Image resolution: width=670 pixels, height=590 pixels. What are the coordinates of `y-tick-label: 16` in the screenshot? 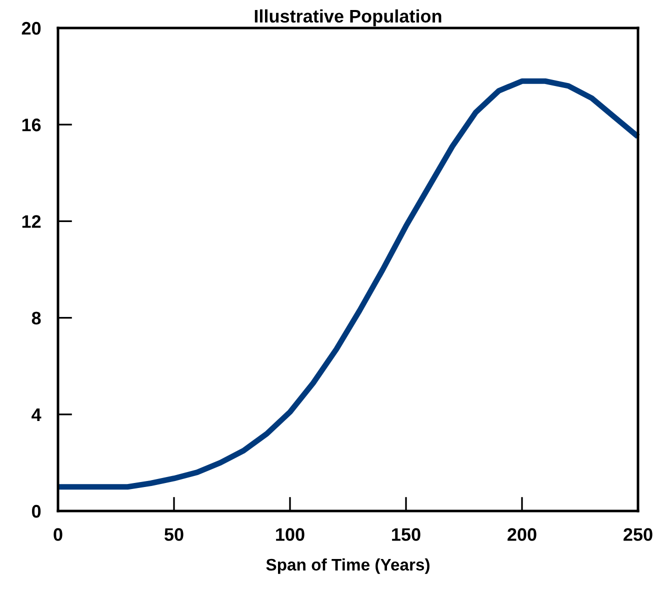 It's located at (31, 125).